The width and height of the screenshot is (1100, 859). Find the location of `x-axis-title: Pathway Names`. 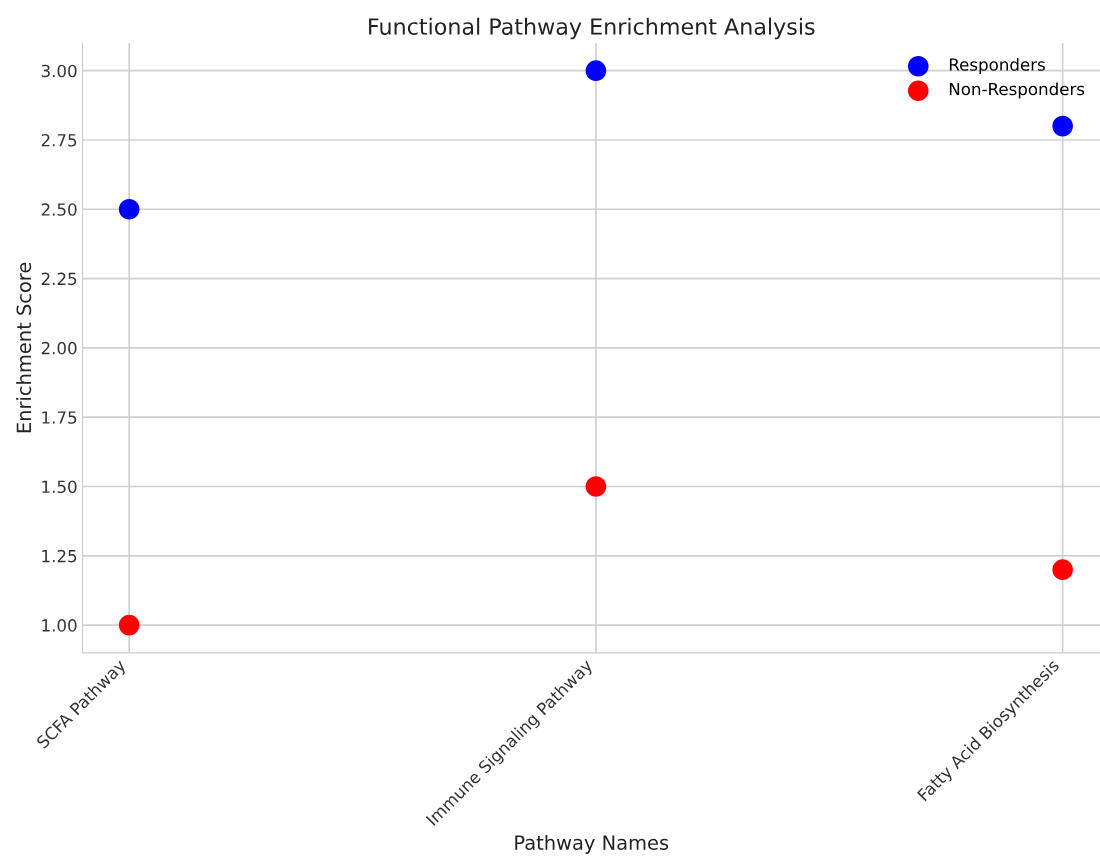

x-axis-title: Pathway Names is located at coordinates (592, 844).